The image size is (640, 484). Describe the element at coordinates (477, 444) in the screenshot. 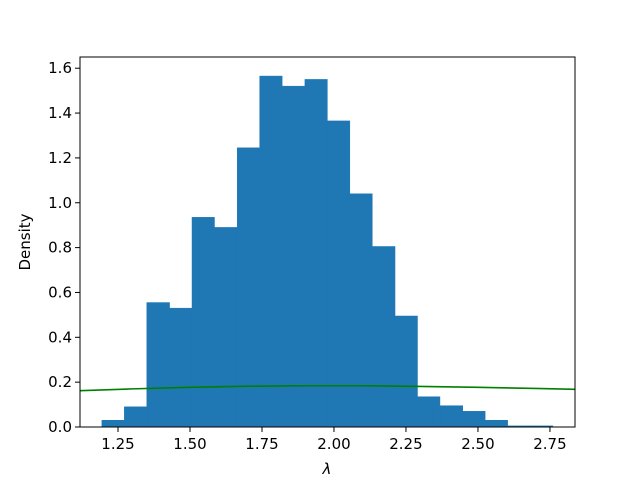

I see `x-tick-label: 2.50` at that location.